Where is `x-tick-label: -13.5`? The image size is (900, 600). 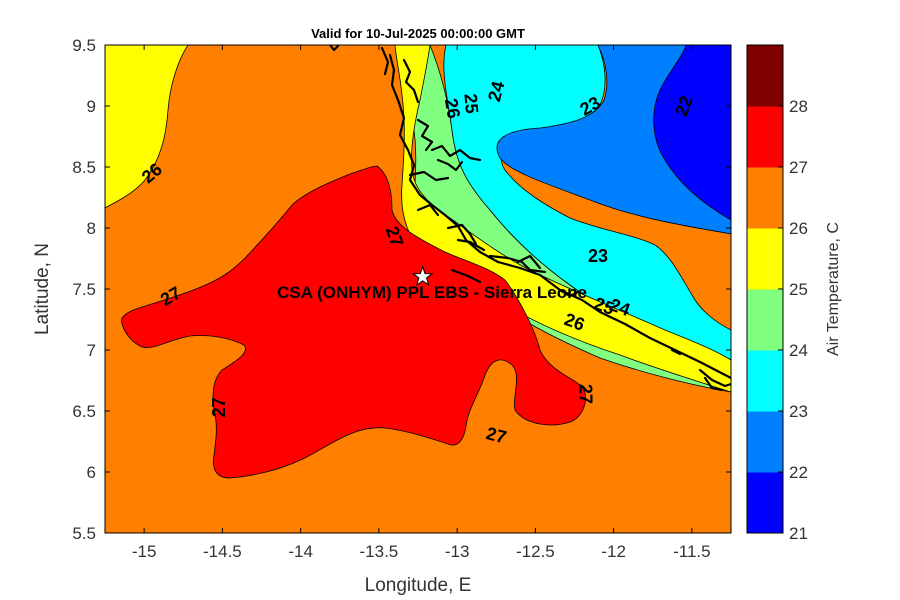 x-tick-label: -13.5 is located at coordinates (379, 551).